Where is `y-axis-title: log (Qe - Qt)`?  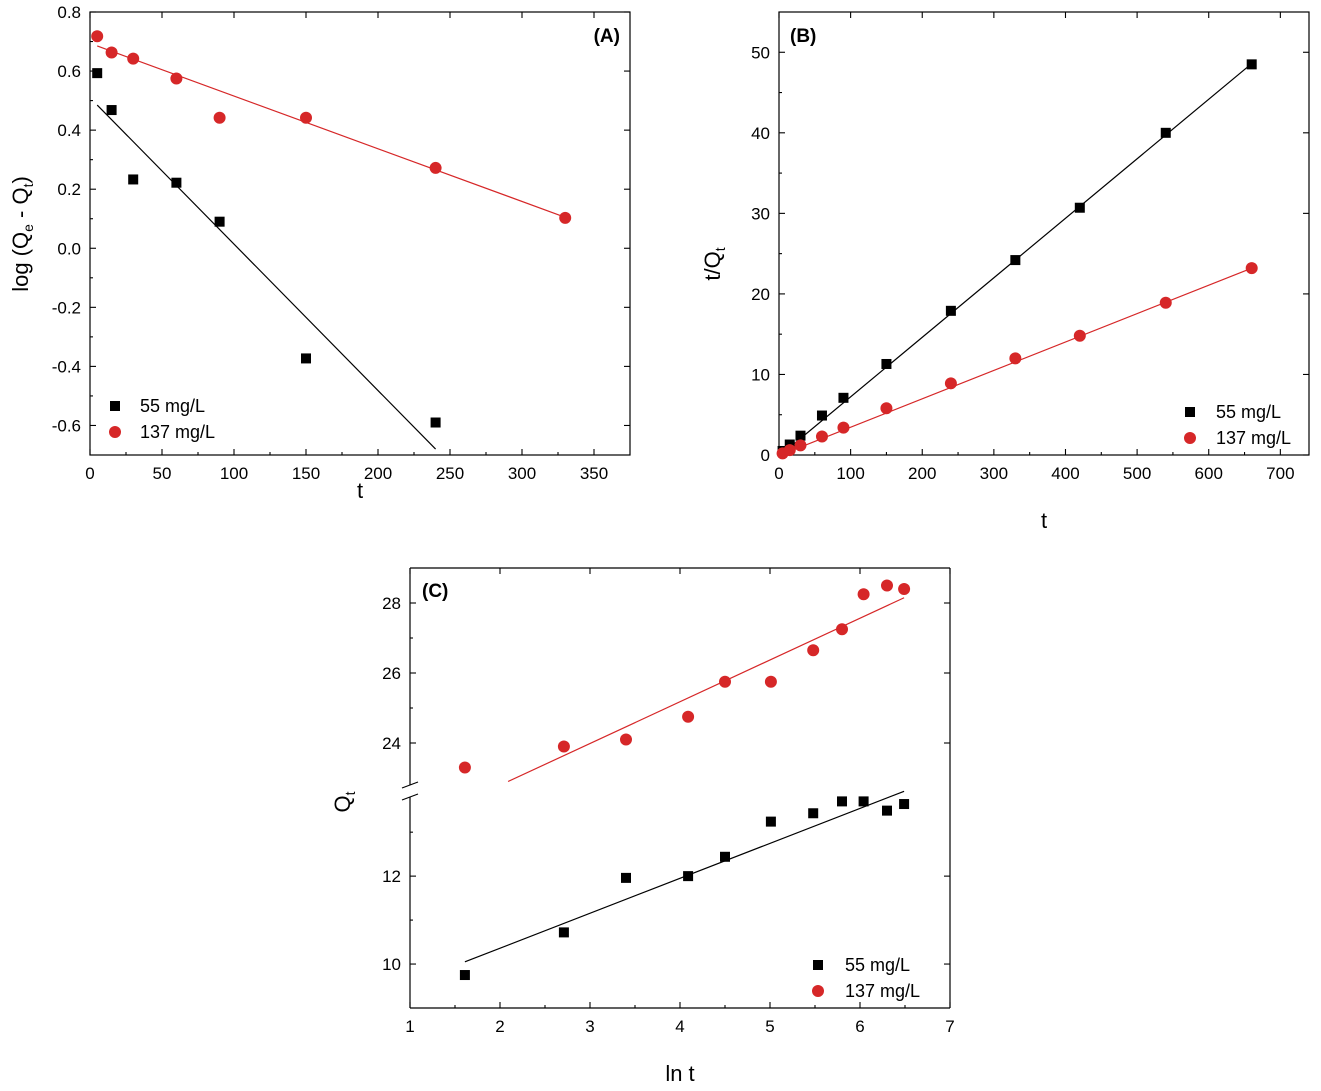 y-axis-title: log (Qe - Qt) is located at coordinates (22, 234).